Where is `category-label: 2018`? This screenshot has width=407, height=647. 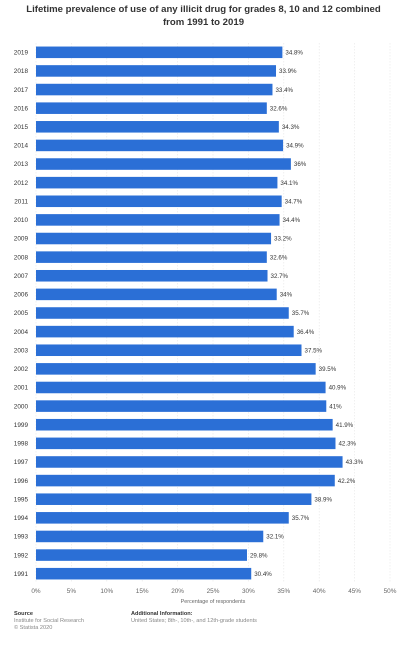
category-label: 2018 is located at coordinates (21, 71).